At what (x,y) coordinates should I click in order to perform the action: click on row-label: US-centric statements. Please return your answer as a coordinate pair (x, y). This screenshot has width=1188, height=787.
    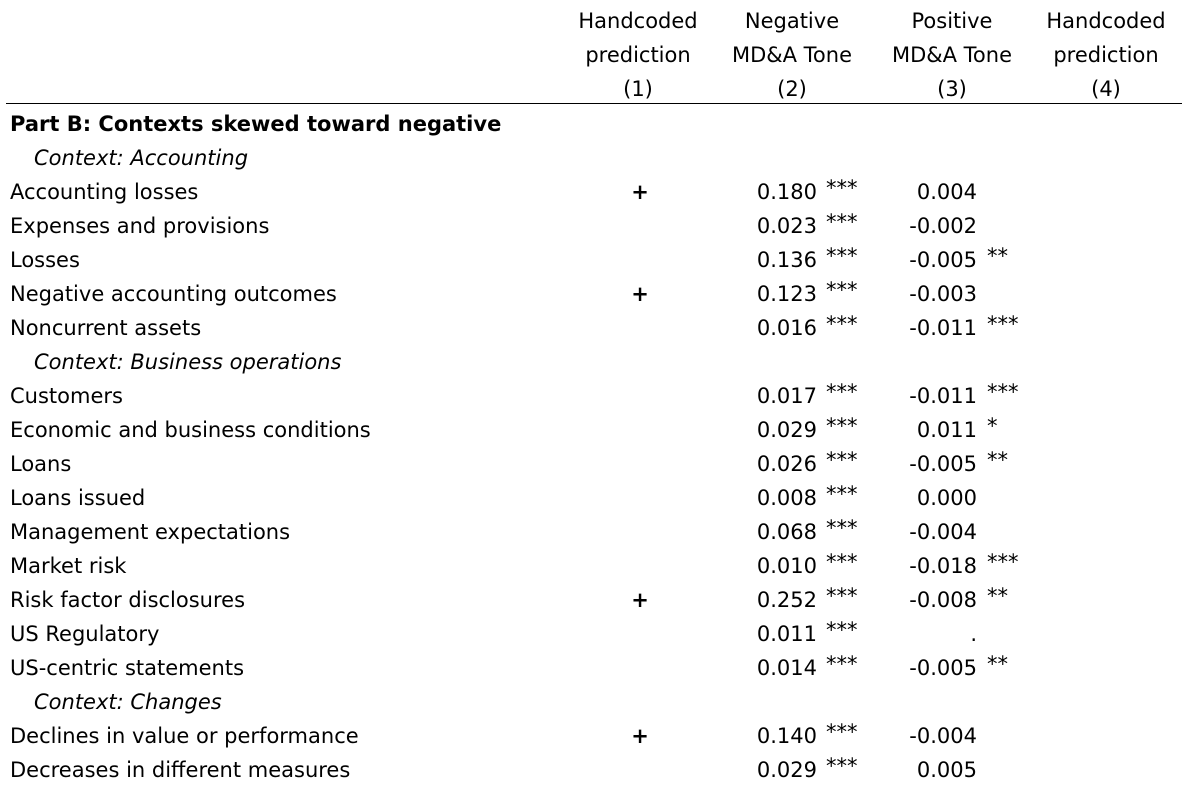
    Looking at the image, I should click on (127, 668).